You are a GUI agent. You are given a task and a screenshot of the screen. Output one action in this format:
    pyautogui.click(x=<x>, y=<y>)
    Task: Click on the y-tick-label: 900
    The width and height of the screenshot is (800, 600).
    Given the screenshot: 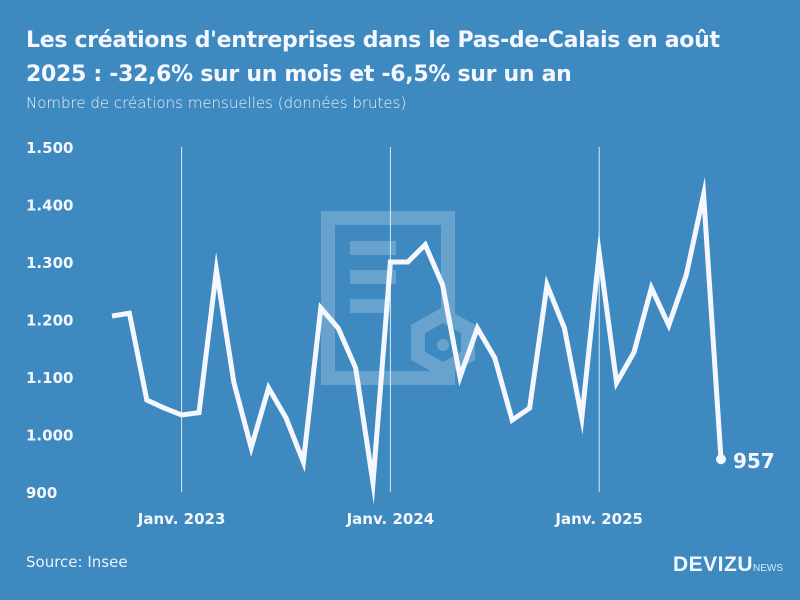 What is the action you would take?
    pyautogui.click(x=41, y=493)
    